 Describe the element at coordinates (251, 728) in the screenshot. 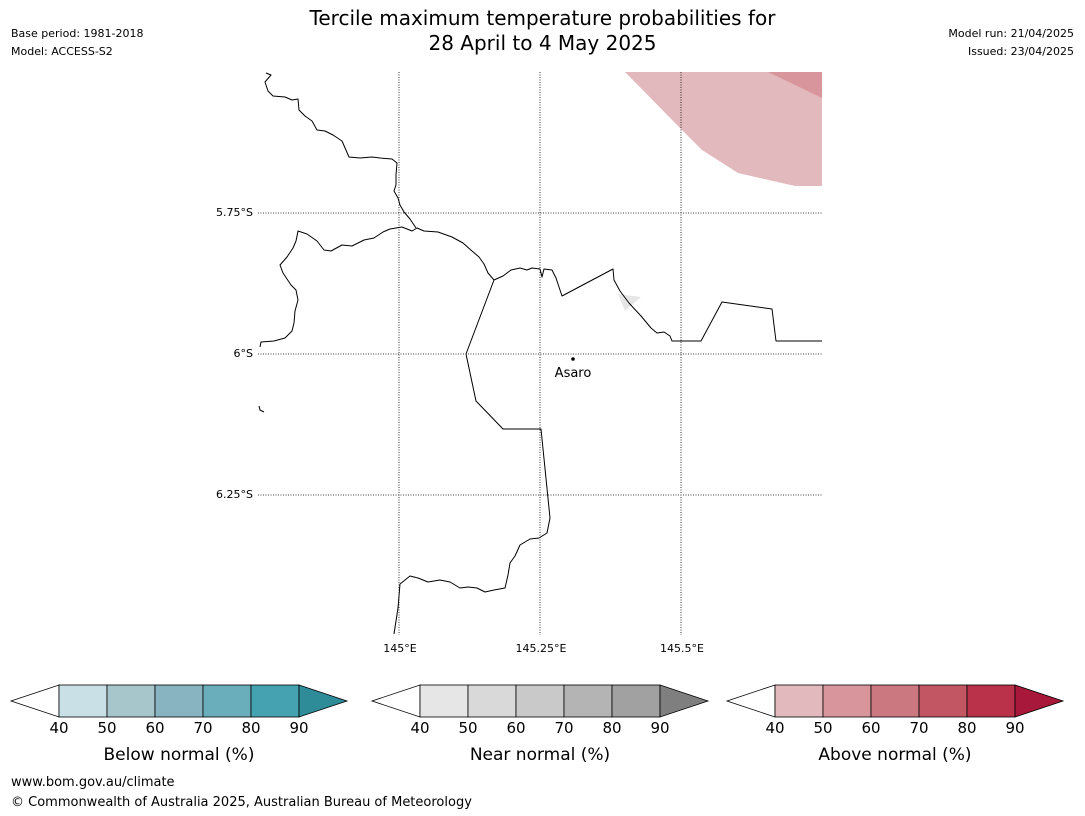

I see `colorbar-below-tick-80: 80` at that location.